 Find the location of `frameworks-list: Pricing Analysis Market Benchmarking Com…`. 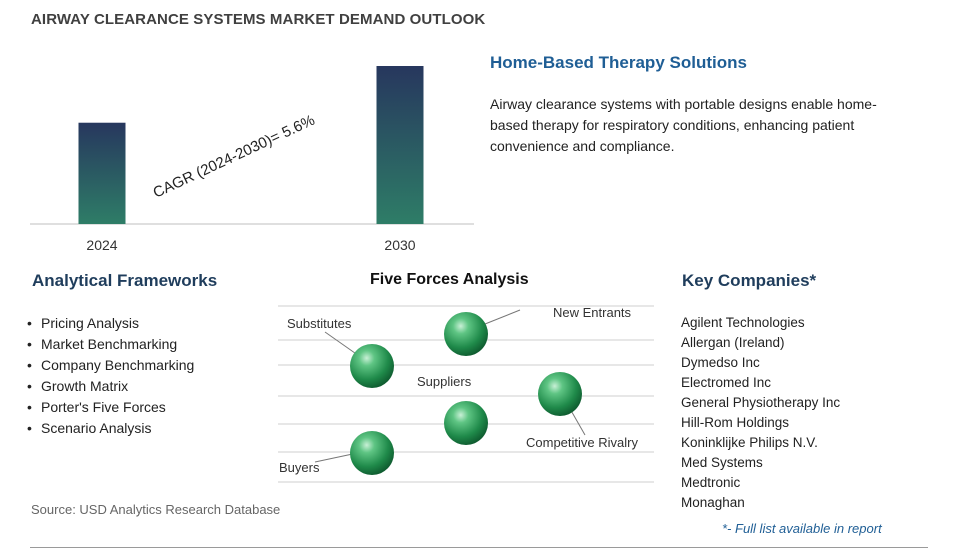

frameworks-list: Pricing Analysis Market Benchmarking Com… is located at coordinates (110, 376).